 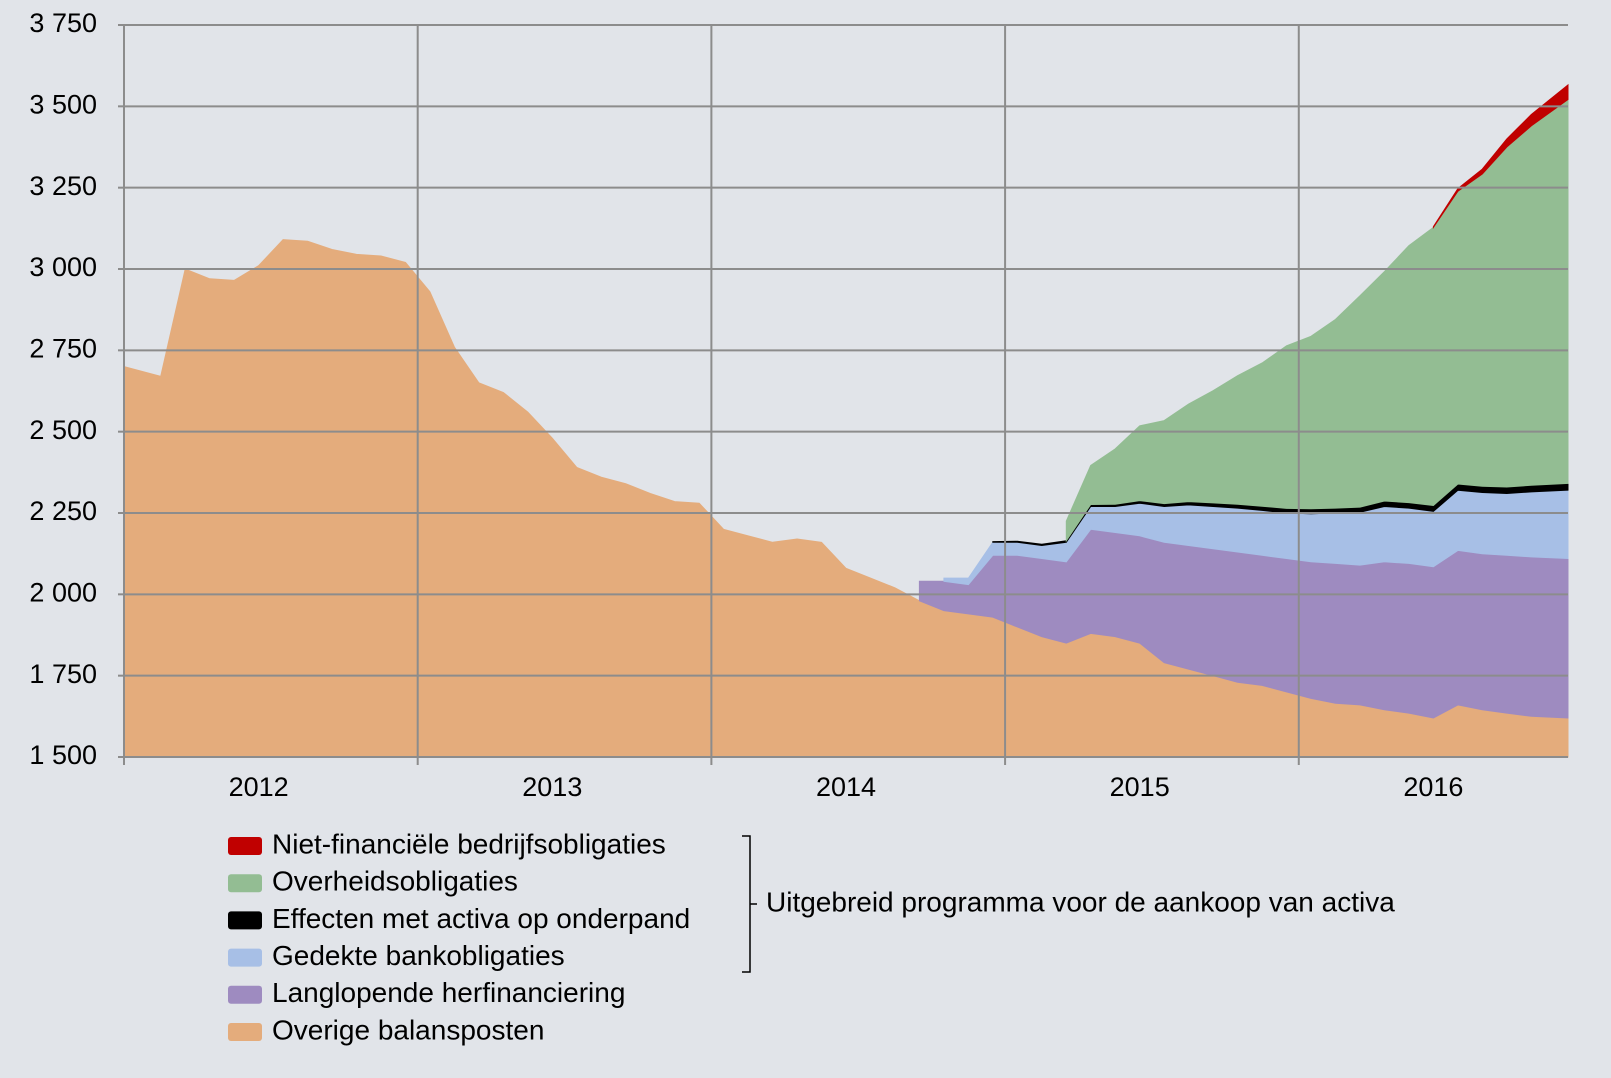 What do you see at coordinates (552, 787) in the screenshot?
I see `x-tick-label: 2013` at bounding box center [552, 787].